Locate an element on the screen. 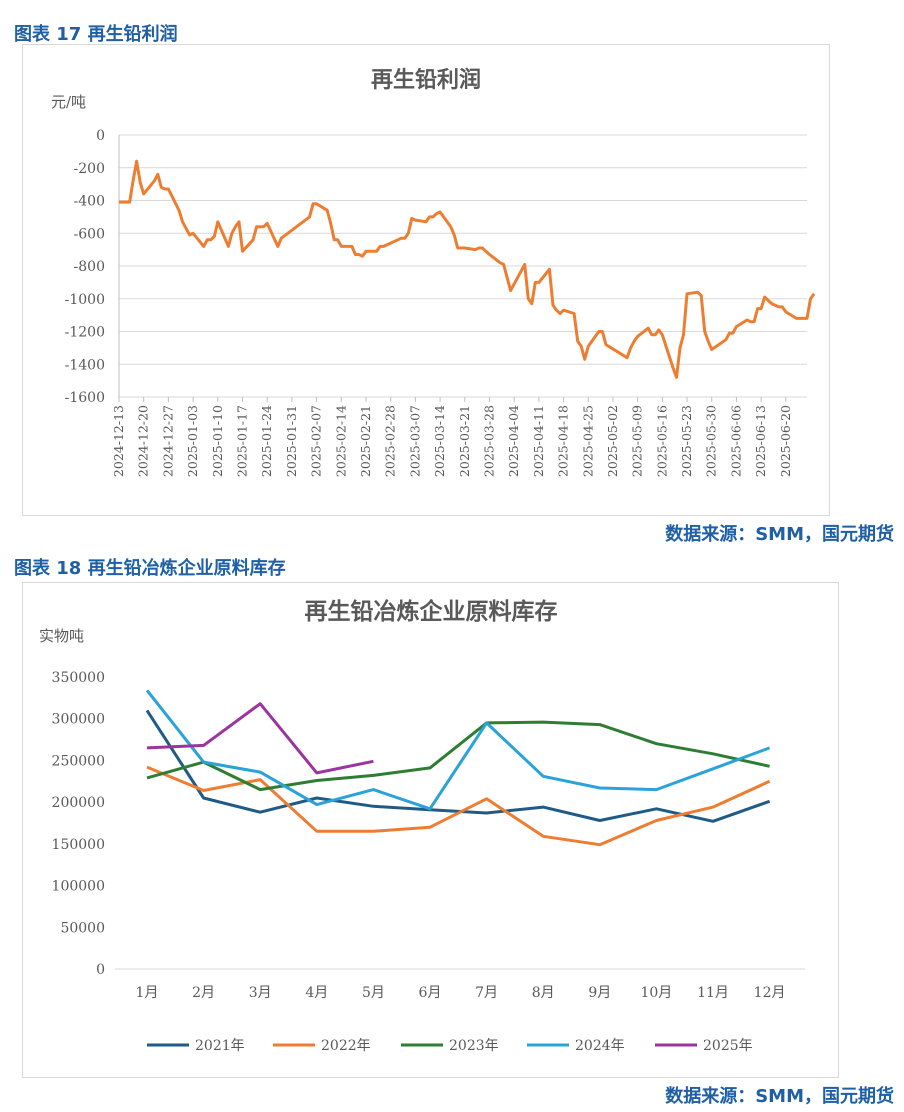 This screenshot has height=1112, width=904. x-tick-label: 6月 is located at coordinates (430, 993).